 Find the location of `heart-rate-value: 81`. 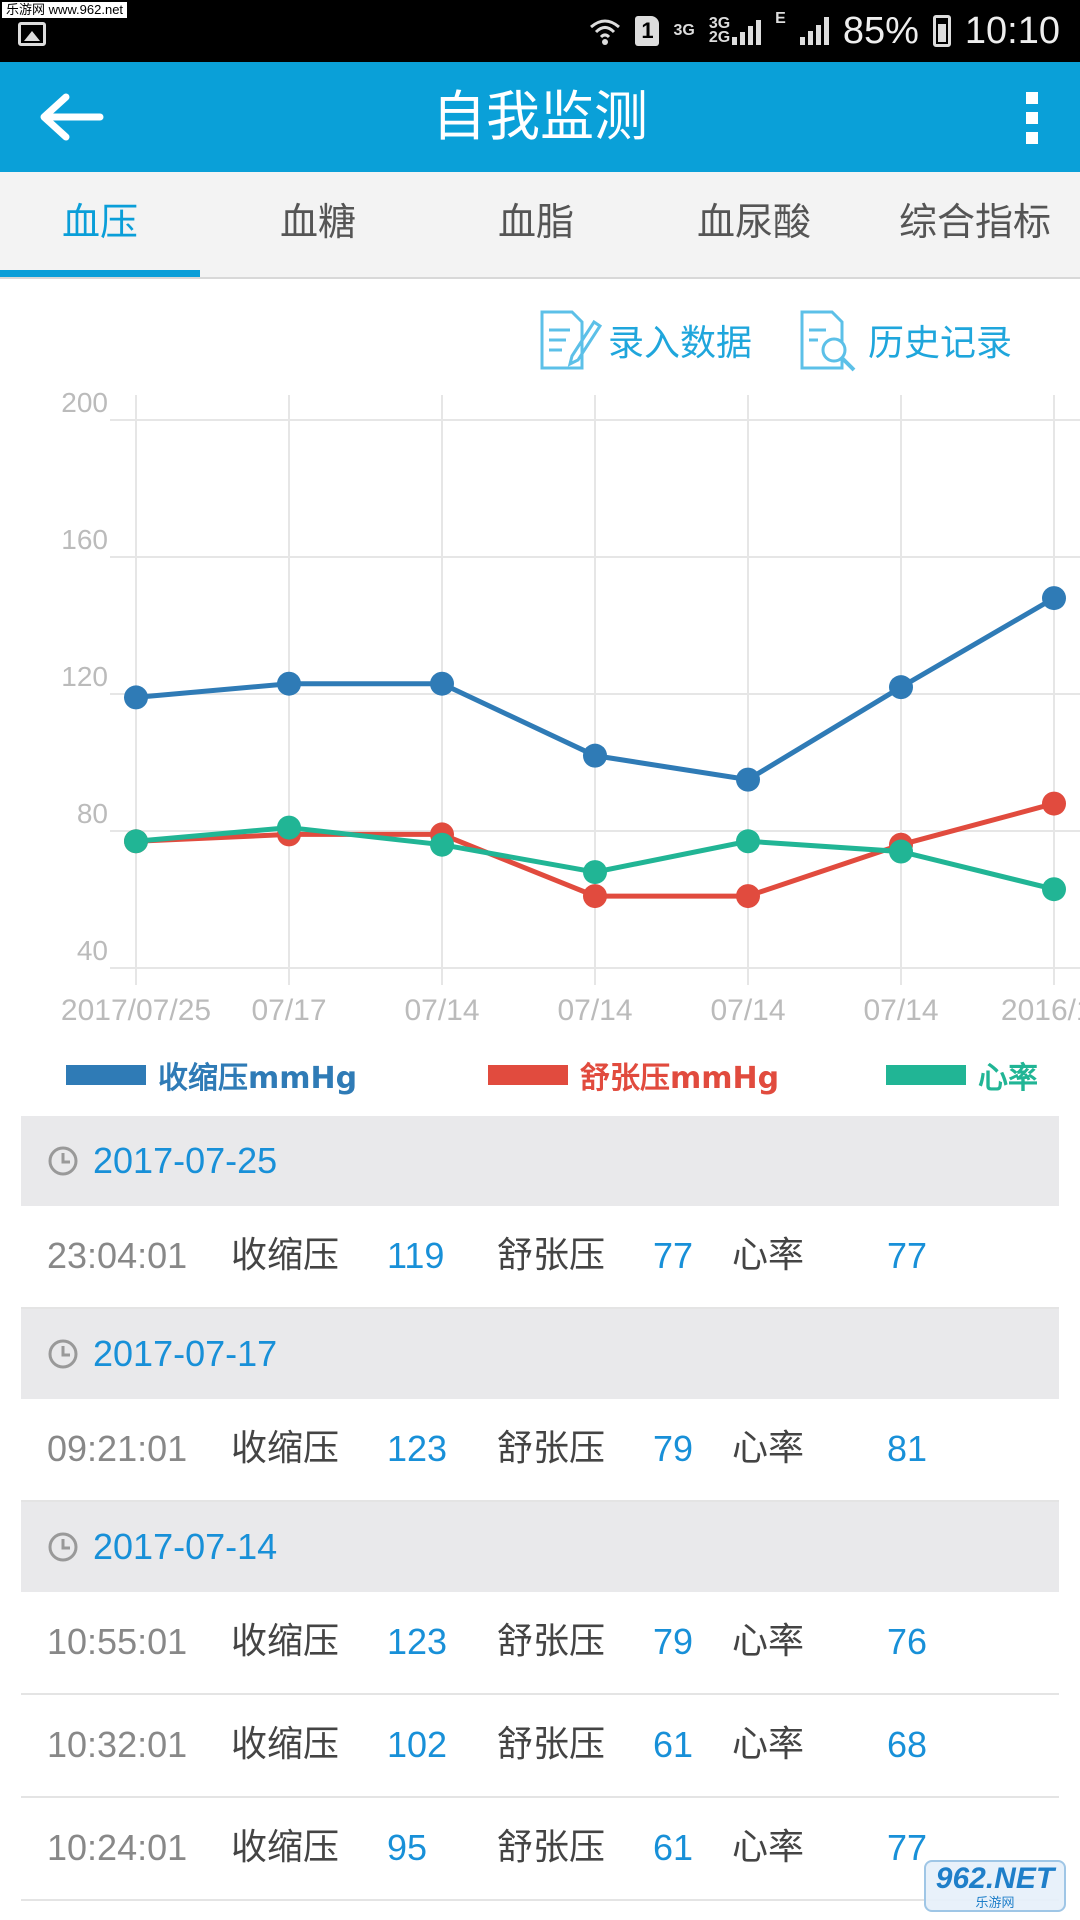

heart-rate-value: 81 is located at coordinates (907, 1448).